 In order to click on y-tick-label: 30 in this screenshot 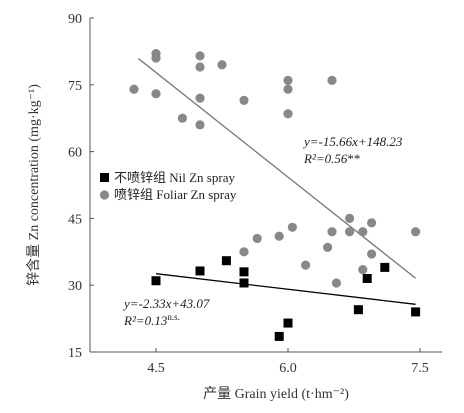, I will do `click(75, 286)`.